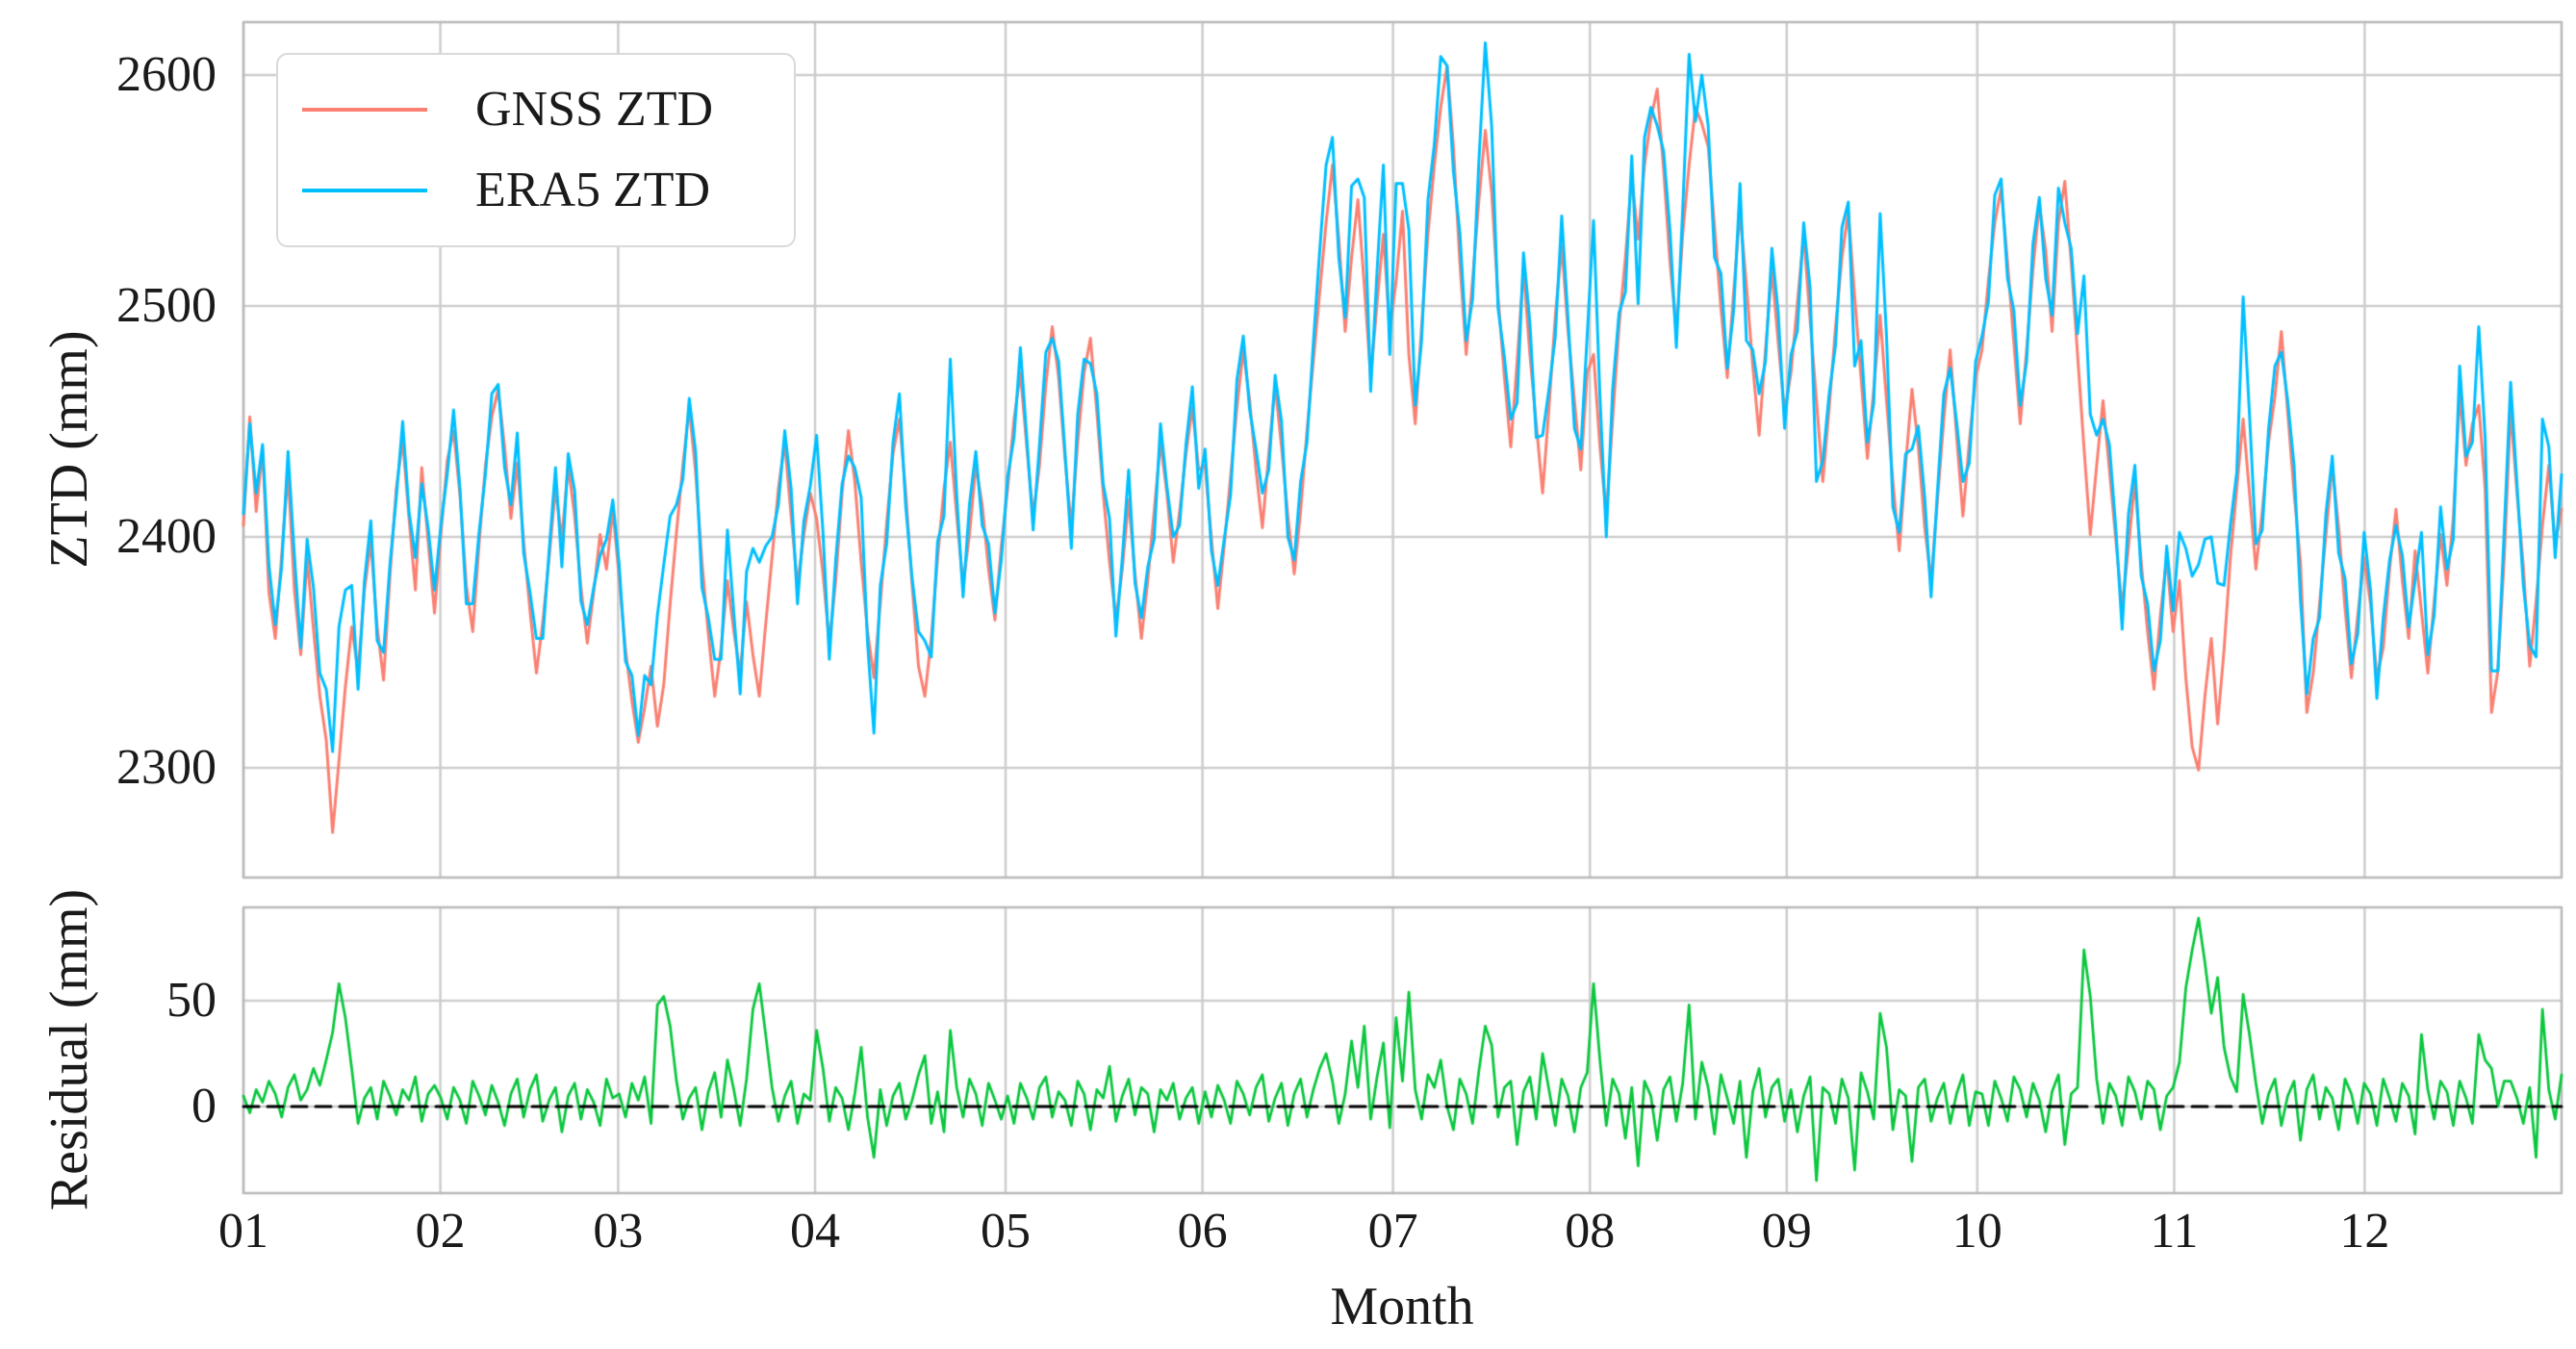 This screenshot has width=2576, height=1349. I want to click on legend-label-gnss: GNSS ZTD, so click(594, 109).